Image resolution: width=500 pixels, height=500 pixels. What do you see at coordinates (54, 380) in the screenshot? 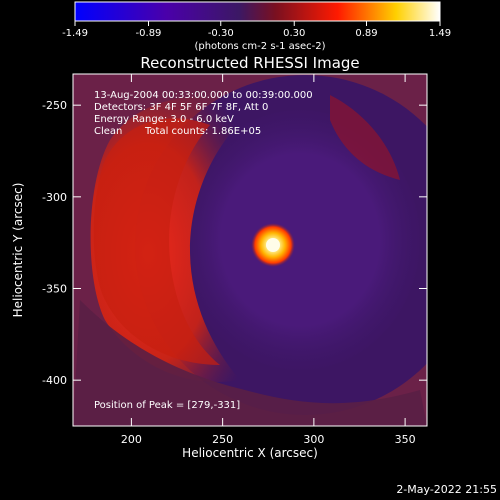
I see `y-tick-label-3: -400` at bounding box center [54, 380].